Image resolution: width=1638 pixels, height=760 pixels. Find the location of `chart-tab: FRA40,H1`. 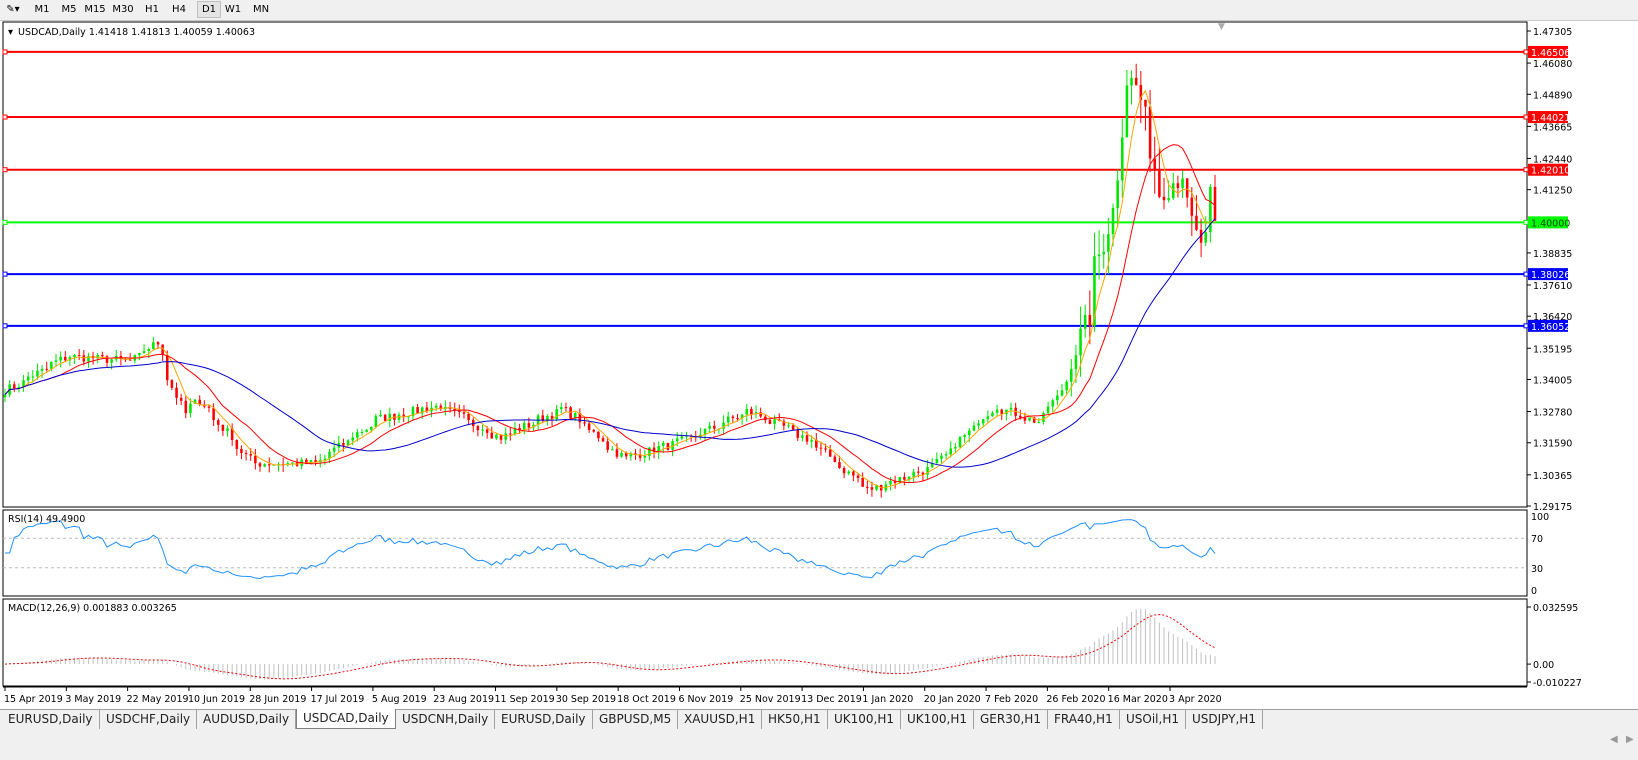

chart-tab: FRA40,H1 is located at coordinates (1084, 719).